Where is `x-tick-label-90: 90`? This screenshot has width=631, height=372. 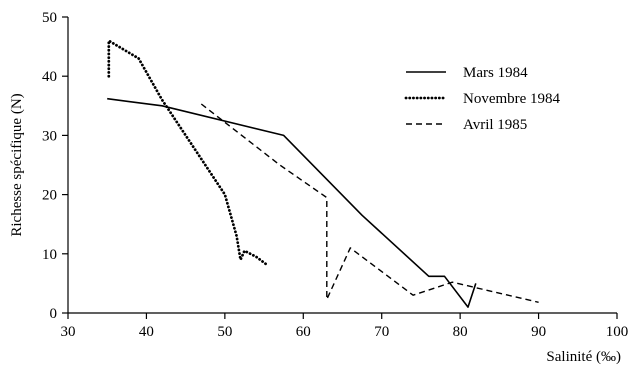 x-tick-label-90: 90 is located at coordinates (538, 332).